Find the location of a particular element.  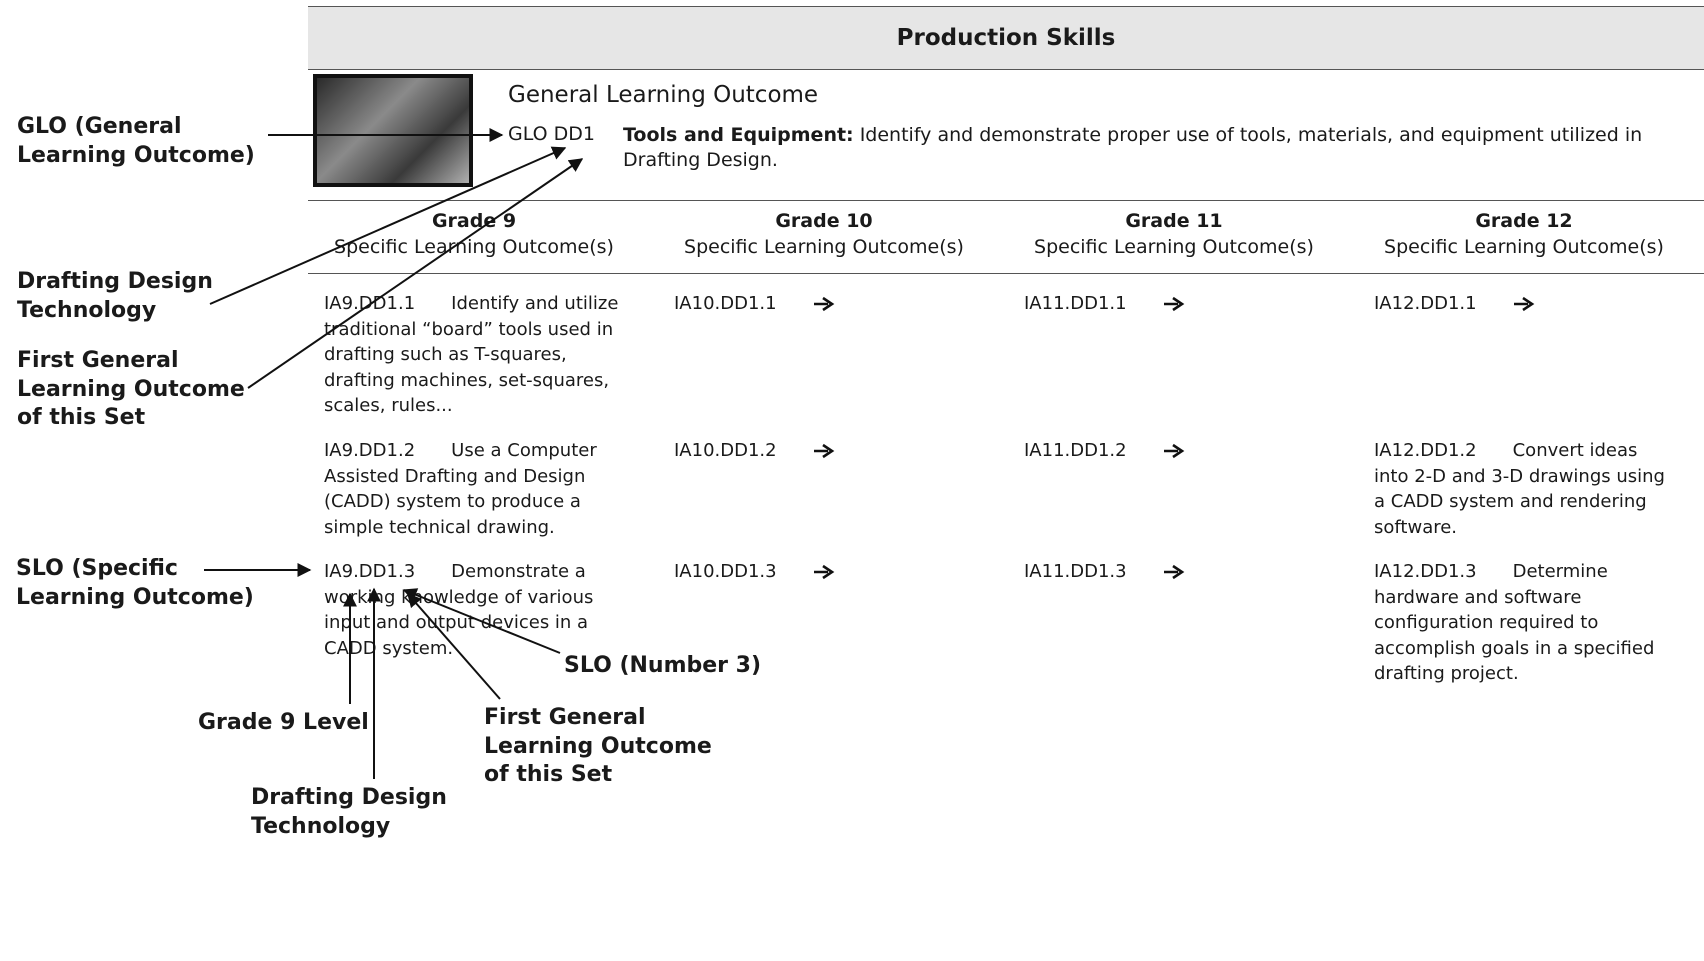

section-header: Production Skills is located at coordinates (1006, 38).